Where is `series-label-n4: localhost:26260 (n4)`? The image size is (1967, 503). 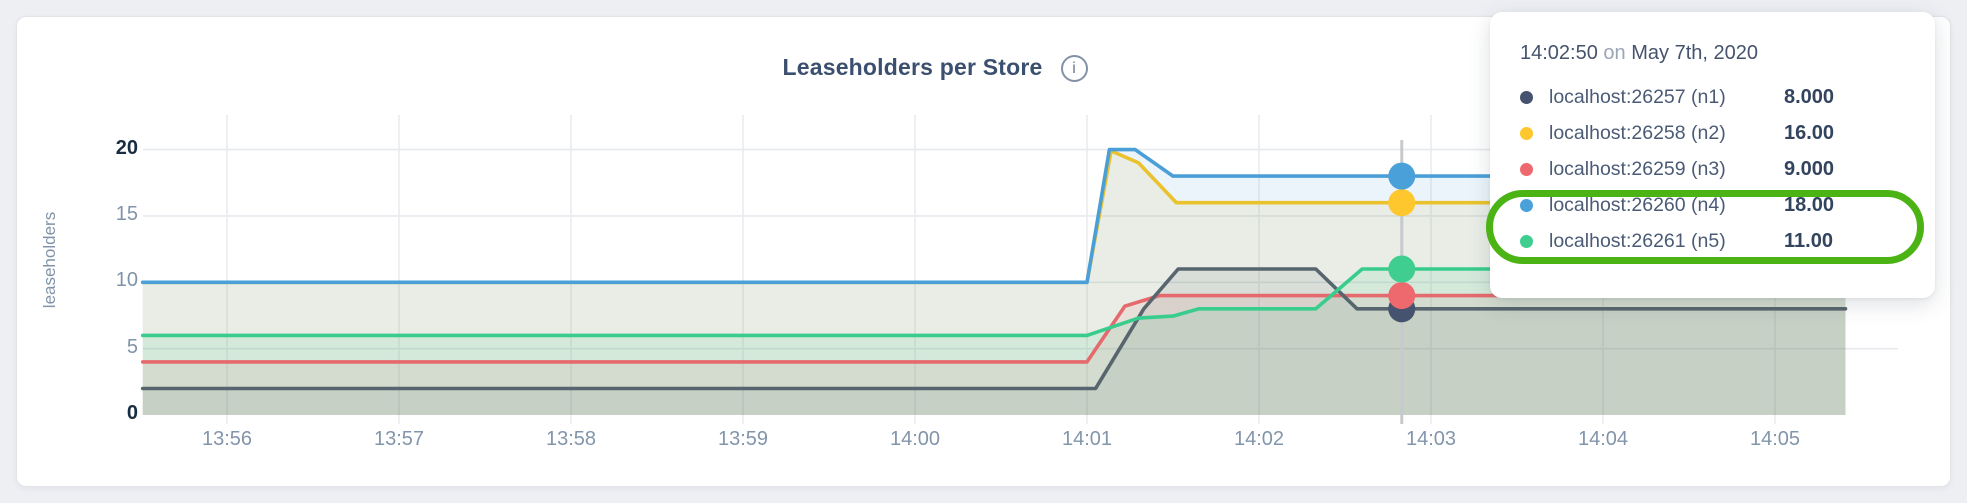
series-label-n4: localhost:26260 (n4) is located at coordinates (1637, 204).